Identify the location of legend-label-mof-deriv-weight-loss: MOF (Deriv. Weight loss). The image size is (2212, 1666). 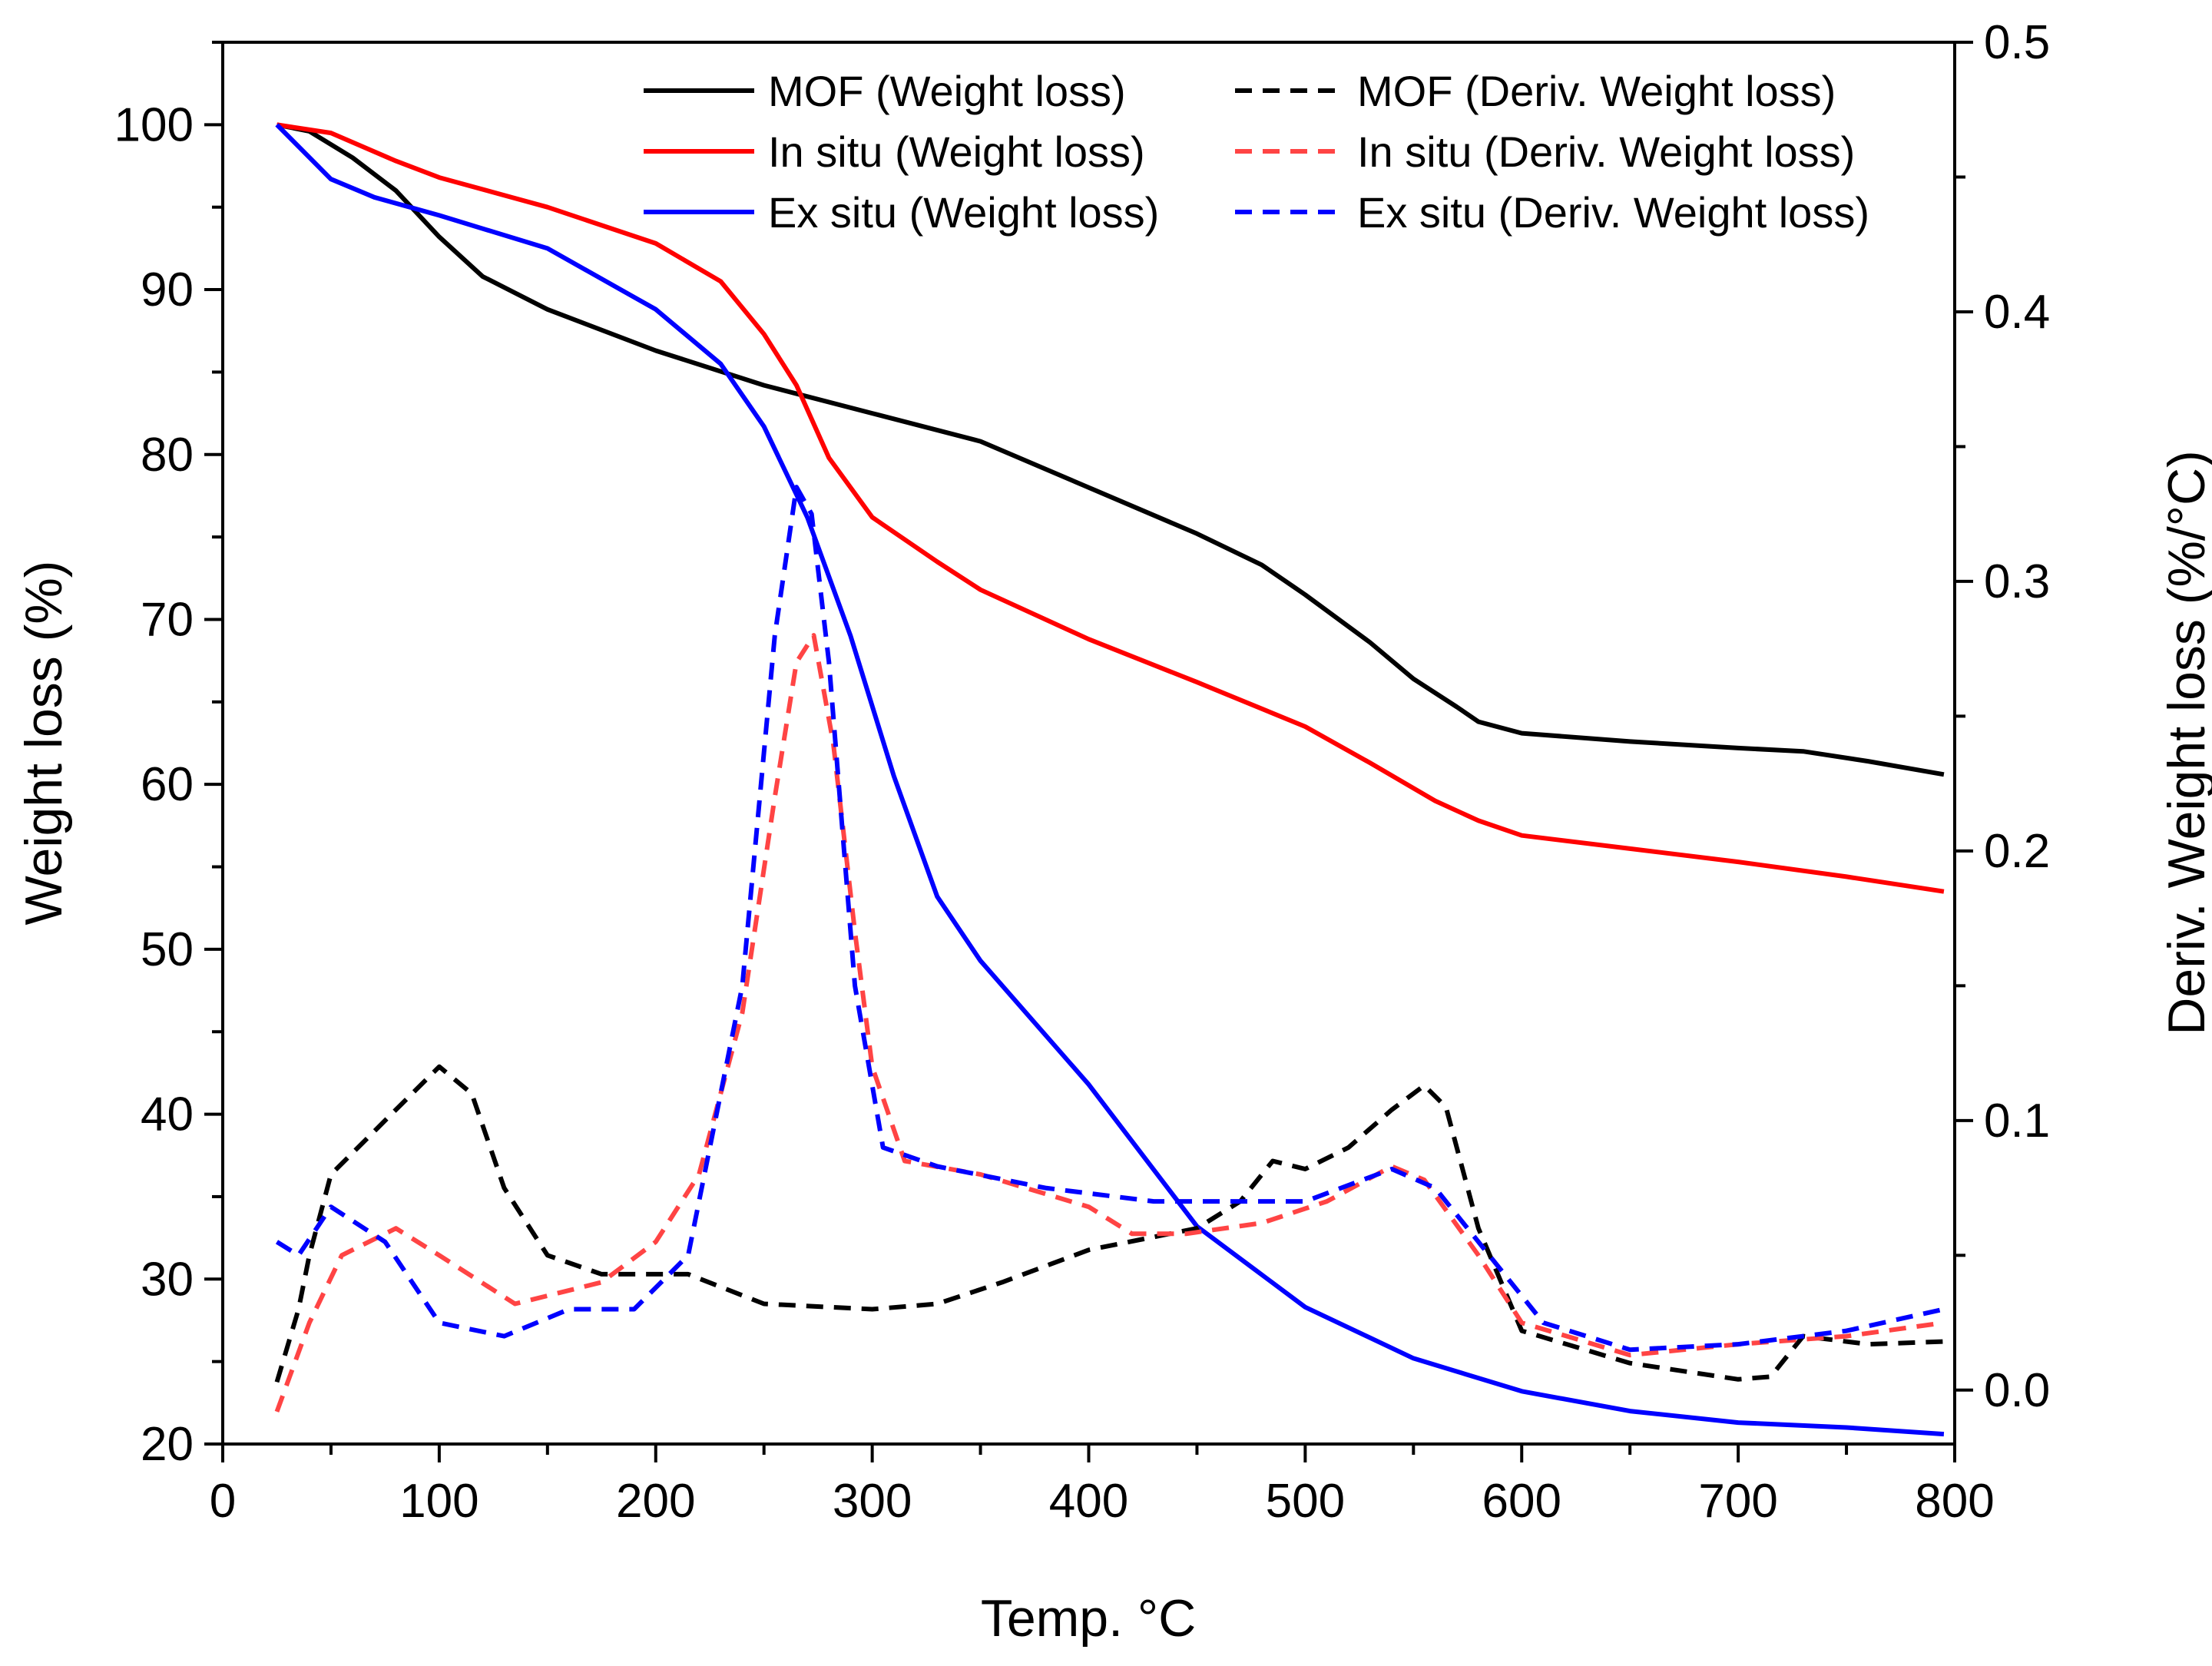
(1597, 91).